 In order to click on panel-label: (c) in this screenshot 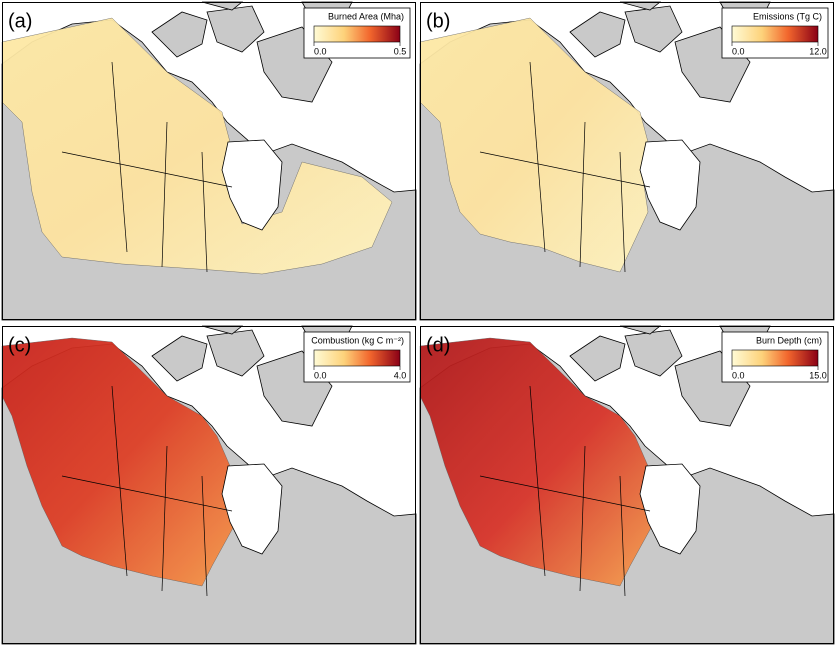, I will do `click(19, 345)`.